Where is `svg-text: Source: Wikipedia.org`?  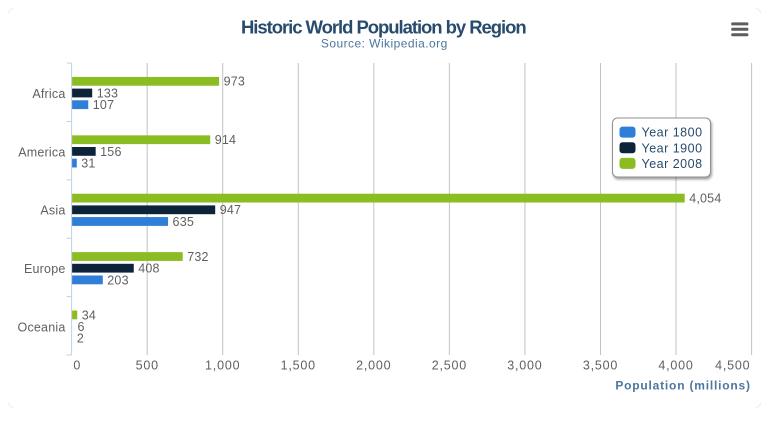
svg-text: Source: Wikipedia.org is located at coordinates (384, 44).